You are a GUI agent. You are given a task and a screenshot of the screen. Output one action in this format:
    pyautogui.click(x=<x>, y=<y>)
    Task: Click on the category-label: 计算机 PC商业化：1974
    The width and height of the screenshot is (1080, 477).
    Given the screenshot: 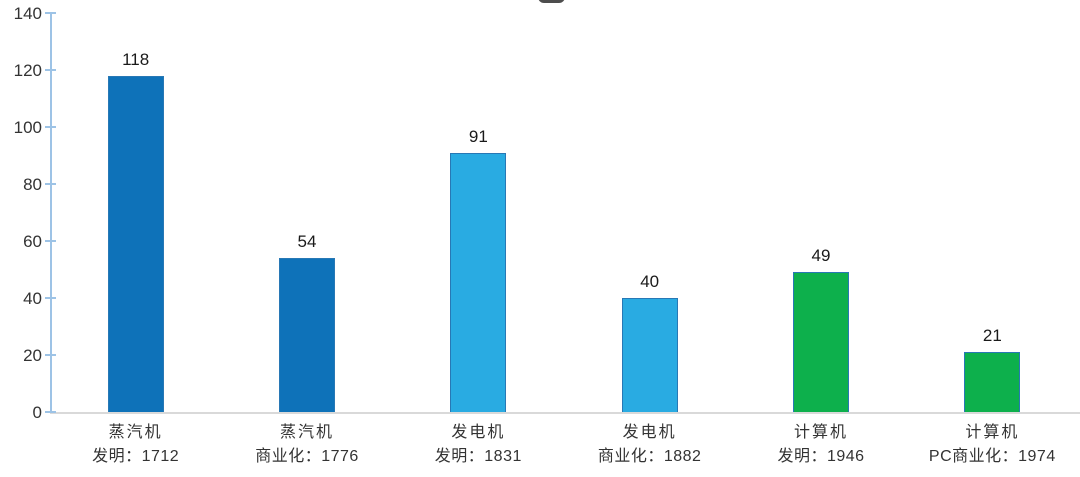 What is the action you would take?
    pyautogui.click(x=992, y=445)
    